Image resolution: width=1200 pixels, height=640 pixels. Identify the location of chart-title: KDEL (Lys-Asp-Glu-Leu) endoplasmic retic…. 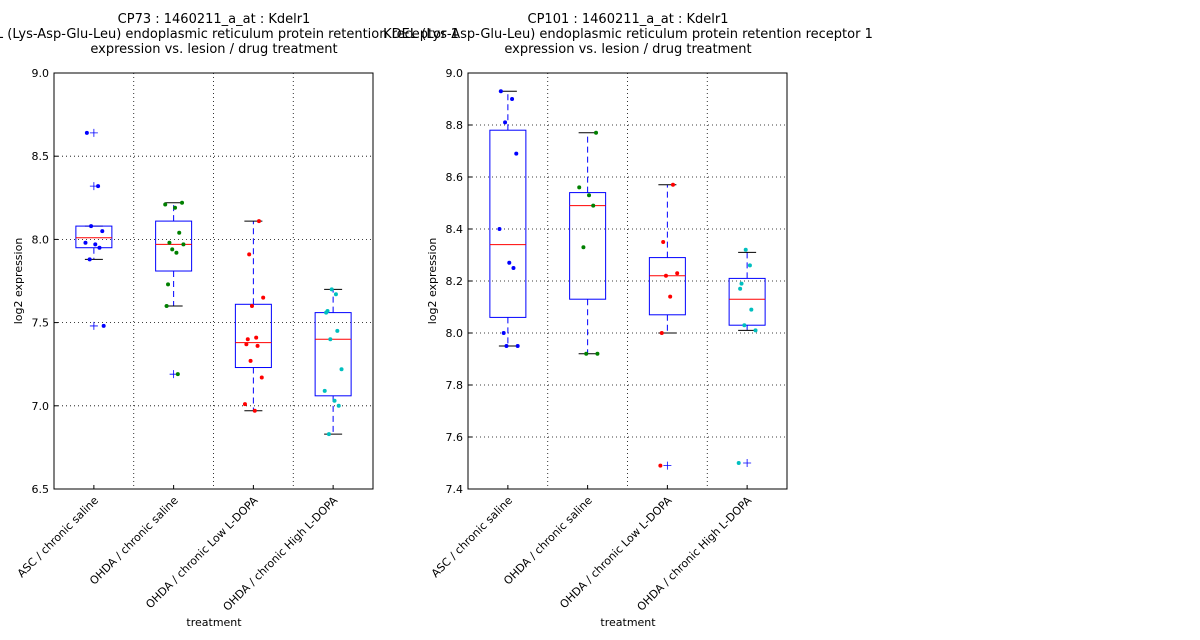
(628, 34).